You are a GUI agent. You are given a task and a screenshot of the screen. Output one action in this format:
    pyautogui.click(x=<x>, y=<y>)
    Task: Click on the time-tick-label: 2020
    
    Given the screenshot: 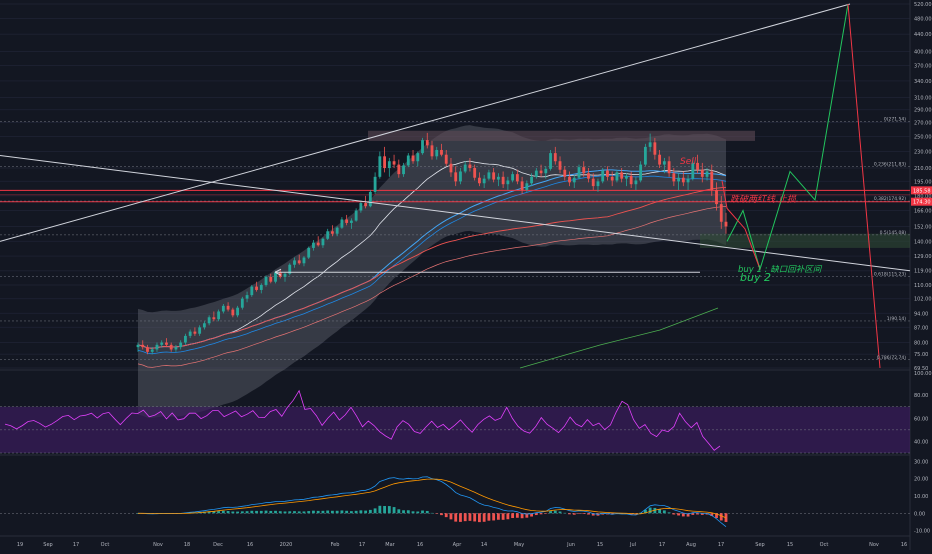 What is the action you would take?
    pyautogui.click(x=286, y=545)
    